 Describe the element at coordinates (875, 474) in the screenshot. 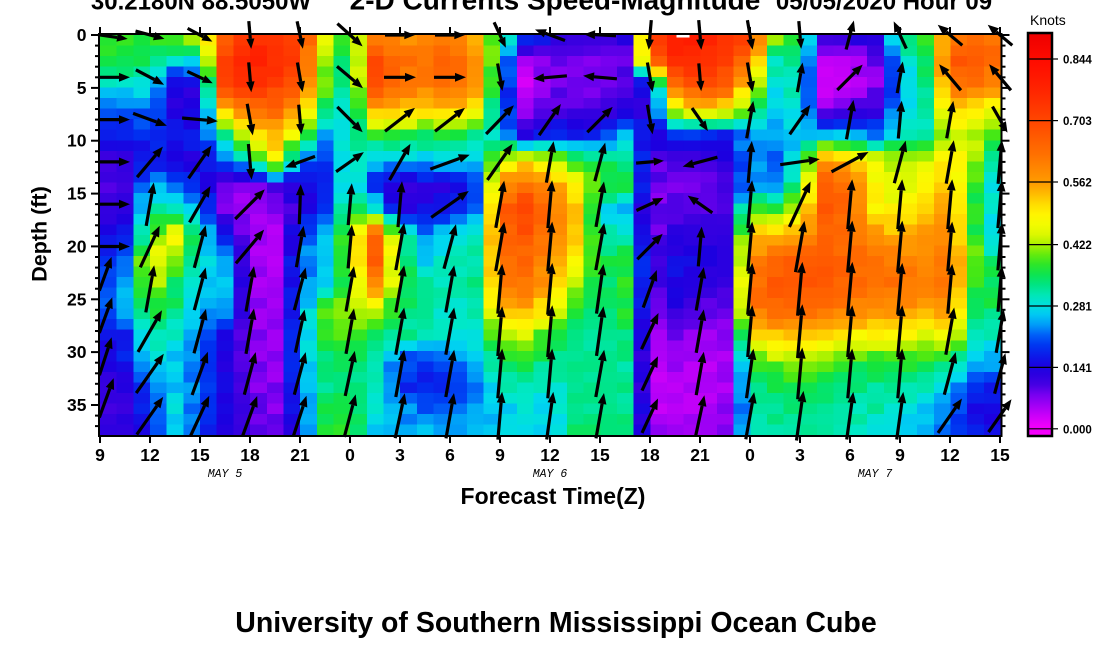

I see `svg-text: MAY 7` at that location.